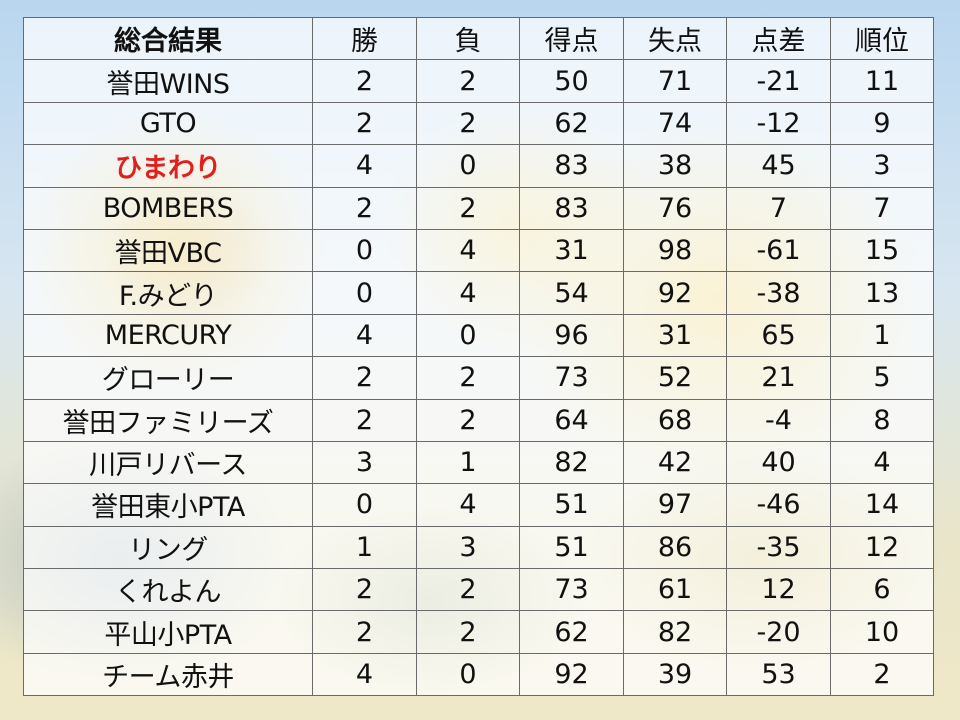  I want to click on rank-cell: 7, so click(882, 208).